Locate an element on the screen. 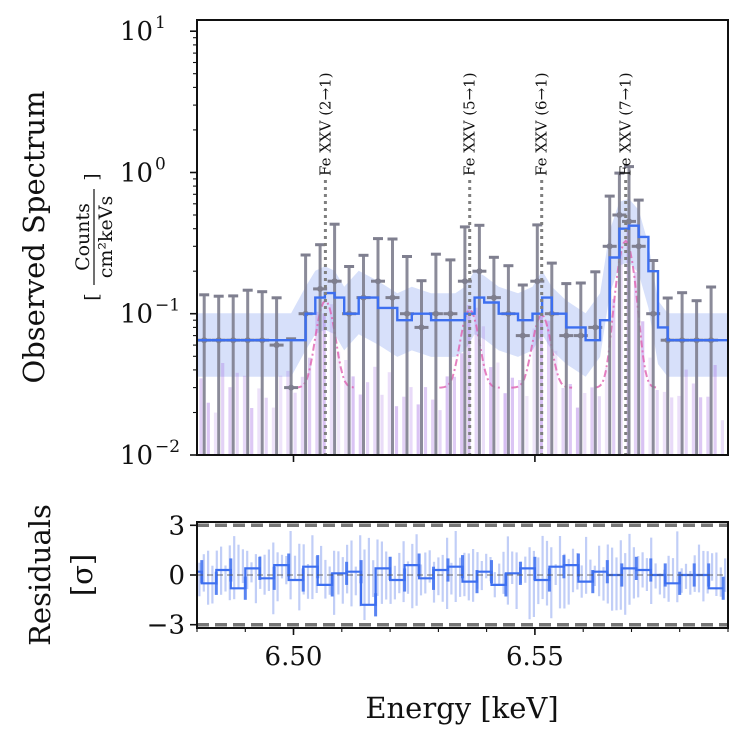 This screenshot has height=748, width=748. residuals-plot-content is located at coordinates (462, 575).